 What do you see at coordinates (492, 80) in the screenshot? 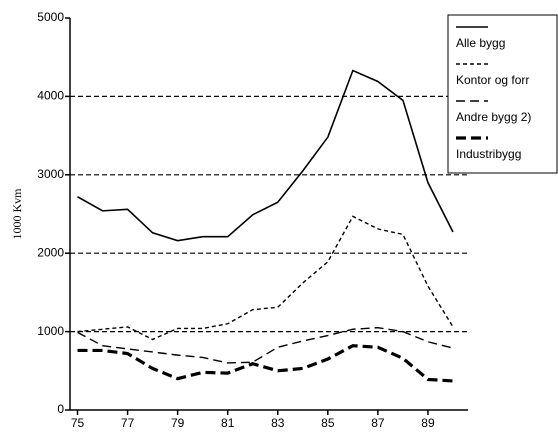
I see `legend-label: Kontor og forr` at bounding box center [492, 80].